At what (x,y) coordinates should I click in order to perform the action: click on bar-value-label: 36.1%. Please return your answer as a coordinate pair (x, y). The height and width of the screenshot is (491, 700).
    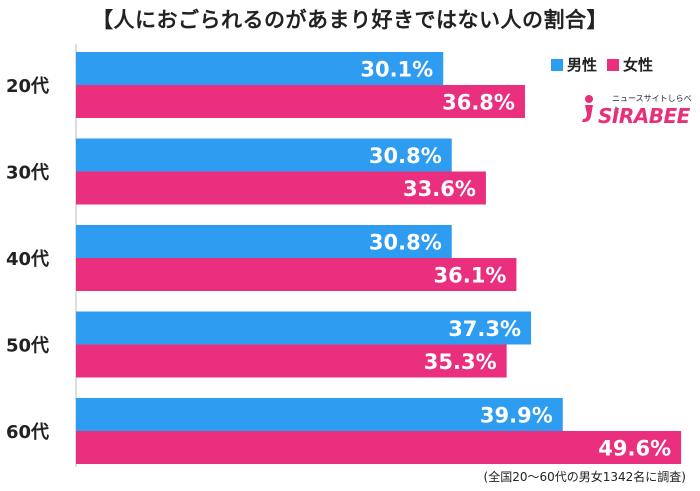
    Looking at the image, I should click on (470, 276).